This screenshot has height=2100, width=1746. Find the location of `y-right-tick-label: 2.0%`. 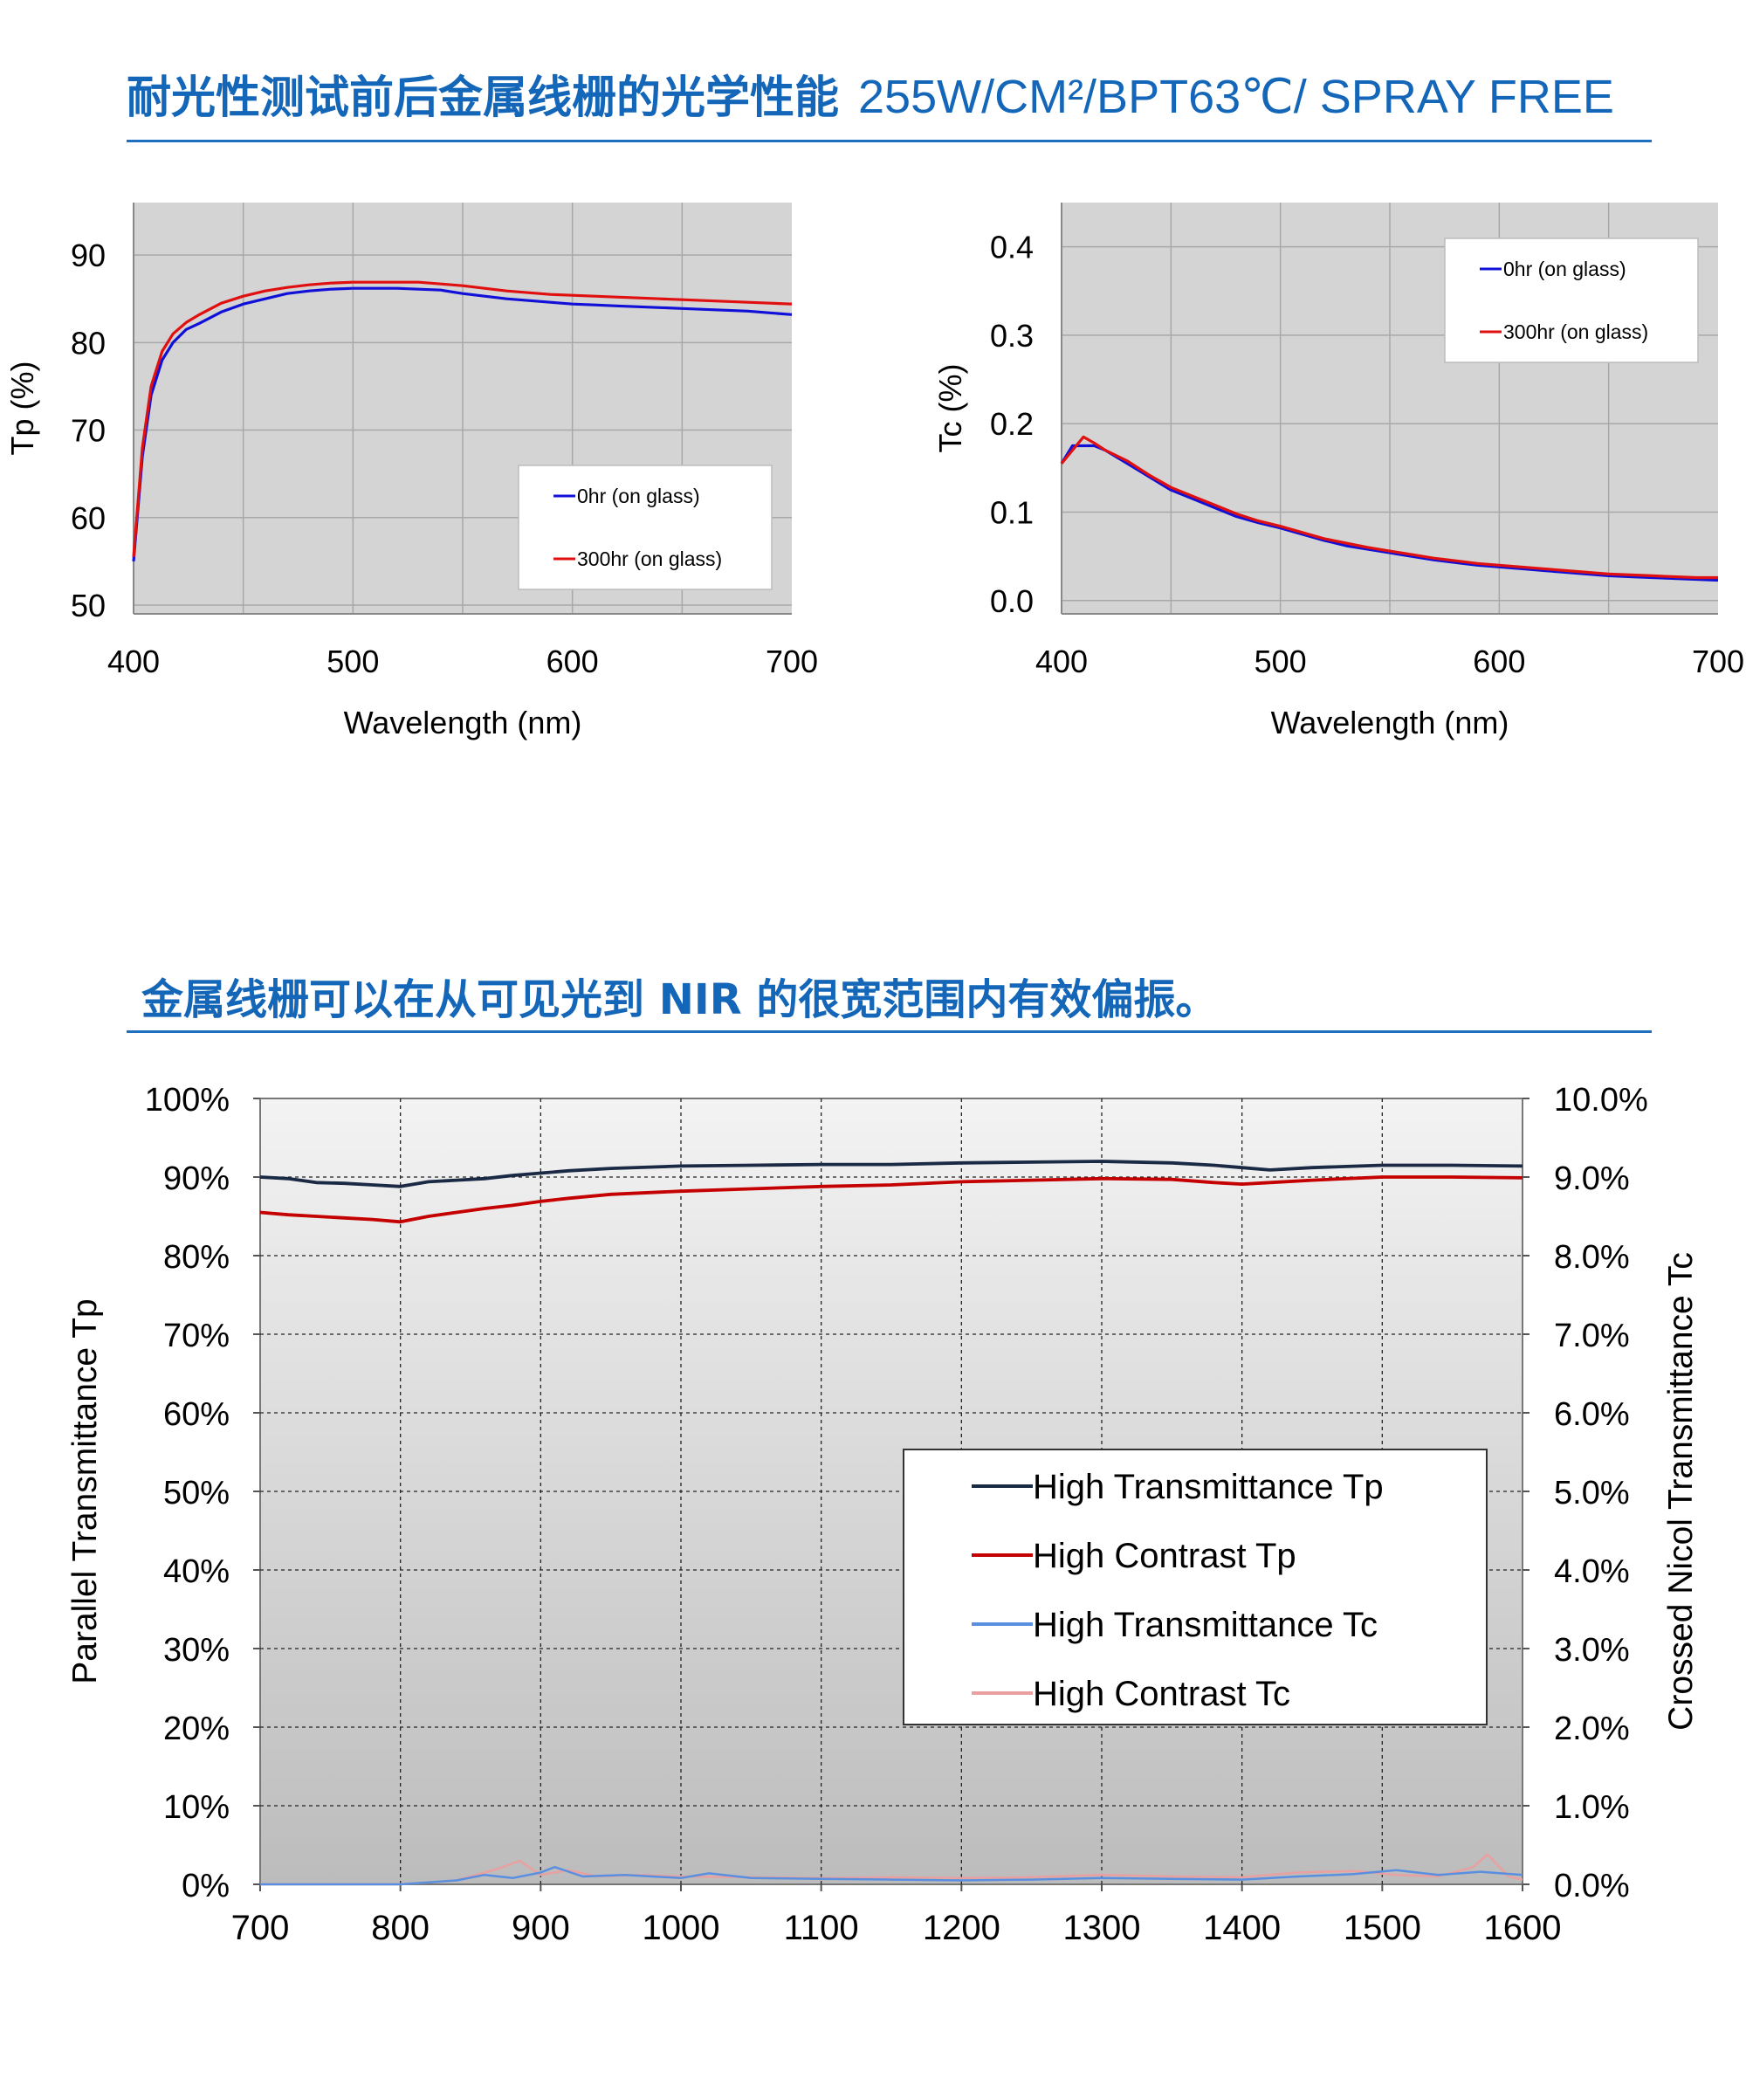

y-right-tick-label: 2.0% is located at coordinates (1592, 1729).